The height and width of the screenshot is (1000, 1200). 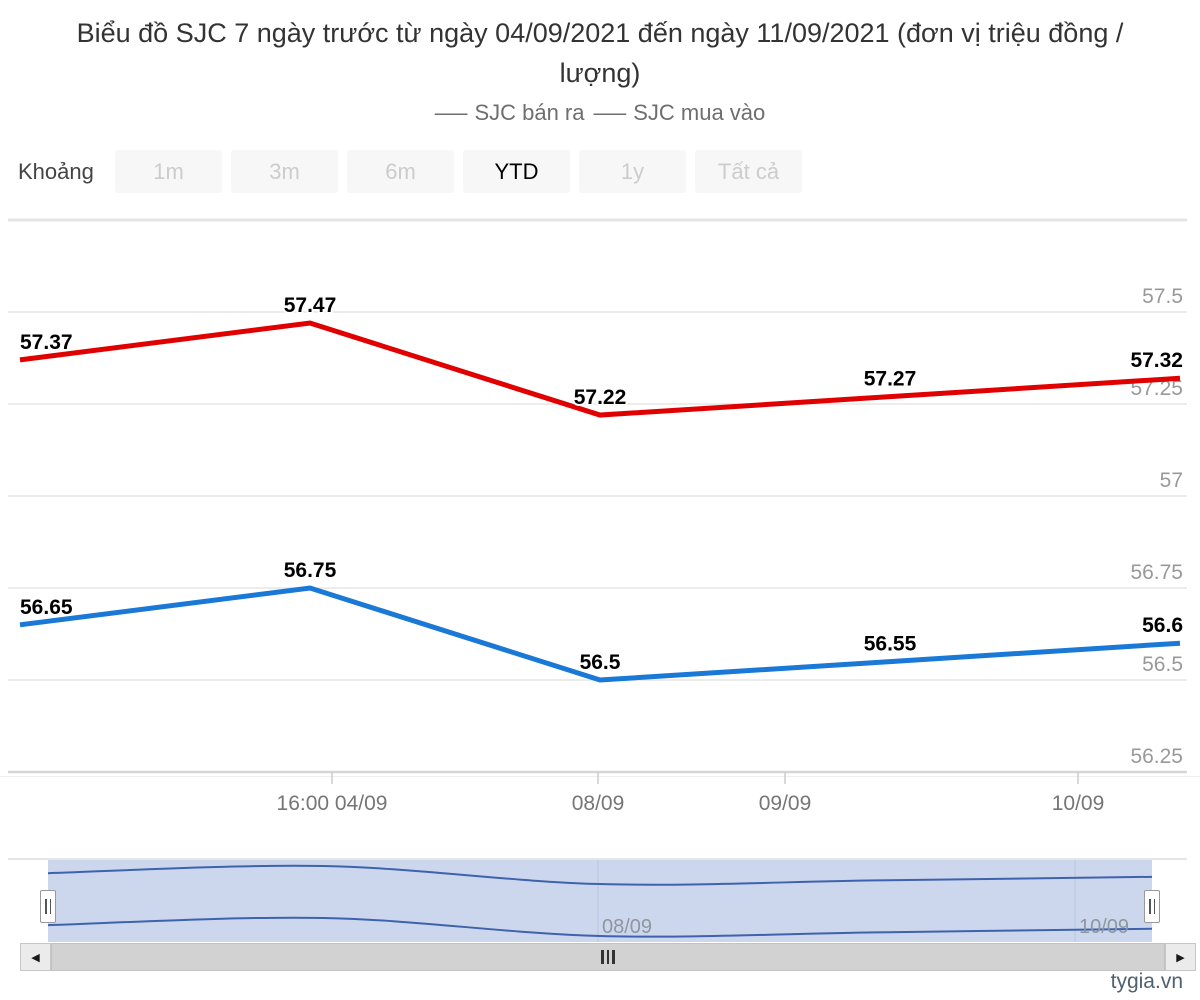 I want to click on legend: ––– SJC bán ra ––– SJC mua vào, so click(x=600, y=113).